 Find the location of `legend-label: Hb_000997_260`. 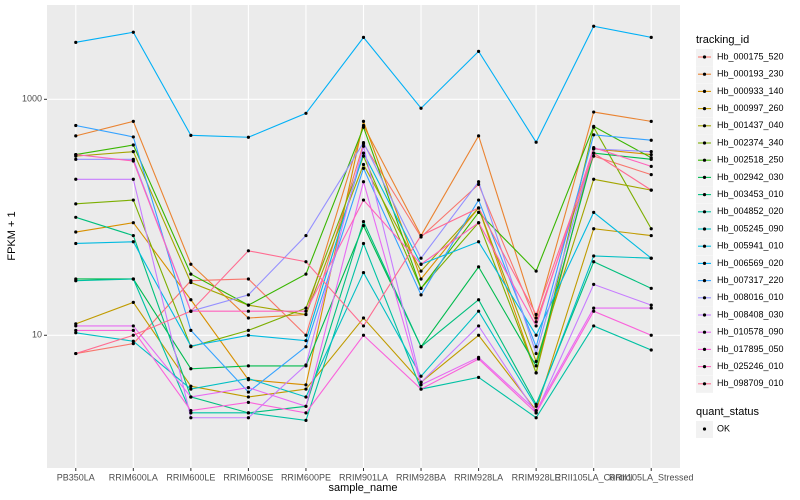

legend-label: Hb_000997_260 is located at coordinates (750, 108).